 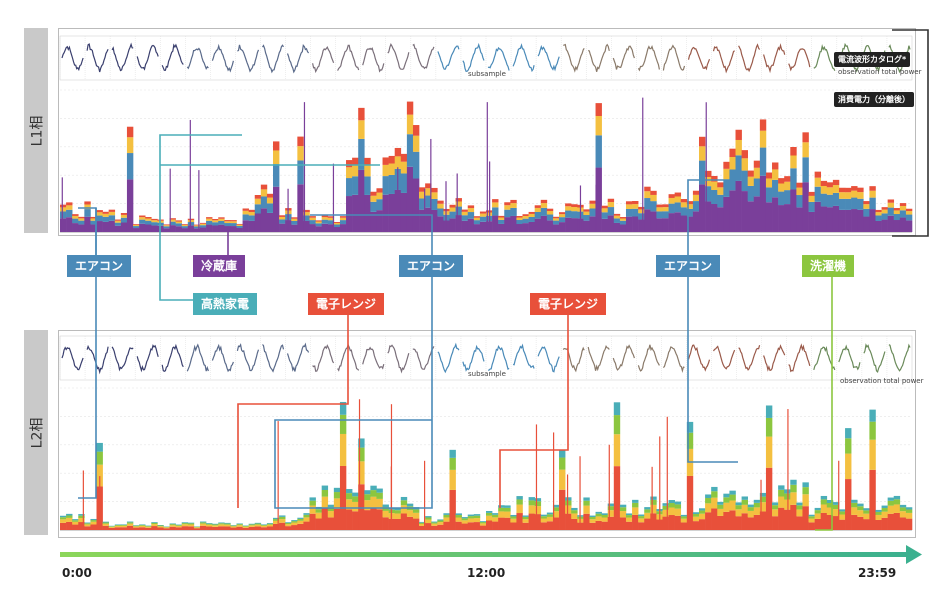 I want to click on time-end: 23:59, so click(x=877, y=573).